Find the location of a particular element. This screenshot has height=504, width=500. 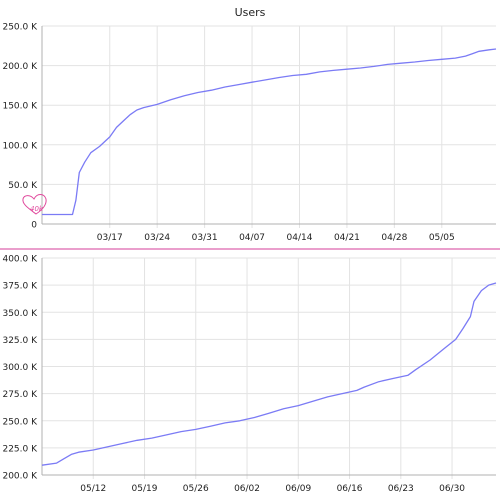

chart-title: Users is located at coordinates (250, 12).